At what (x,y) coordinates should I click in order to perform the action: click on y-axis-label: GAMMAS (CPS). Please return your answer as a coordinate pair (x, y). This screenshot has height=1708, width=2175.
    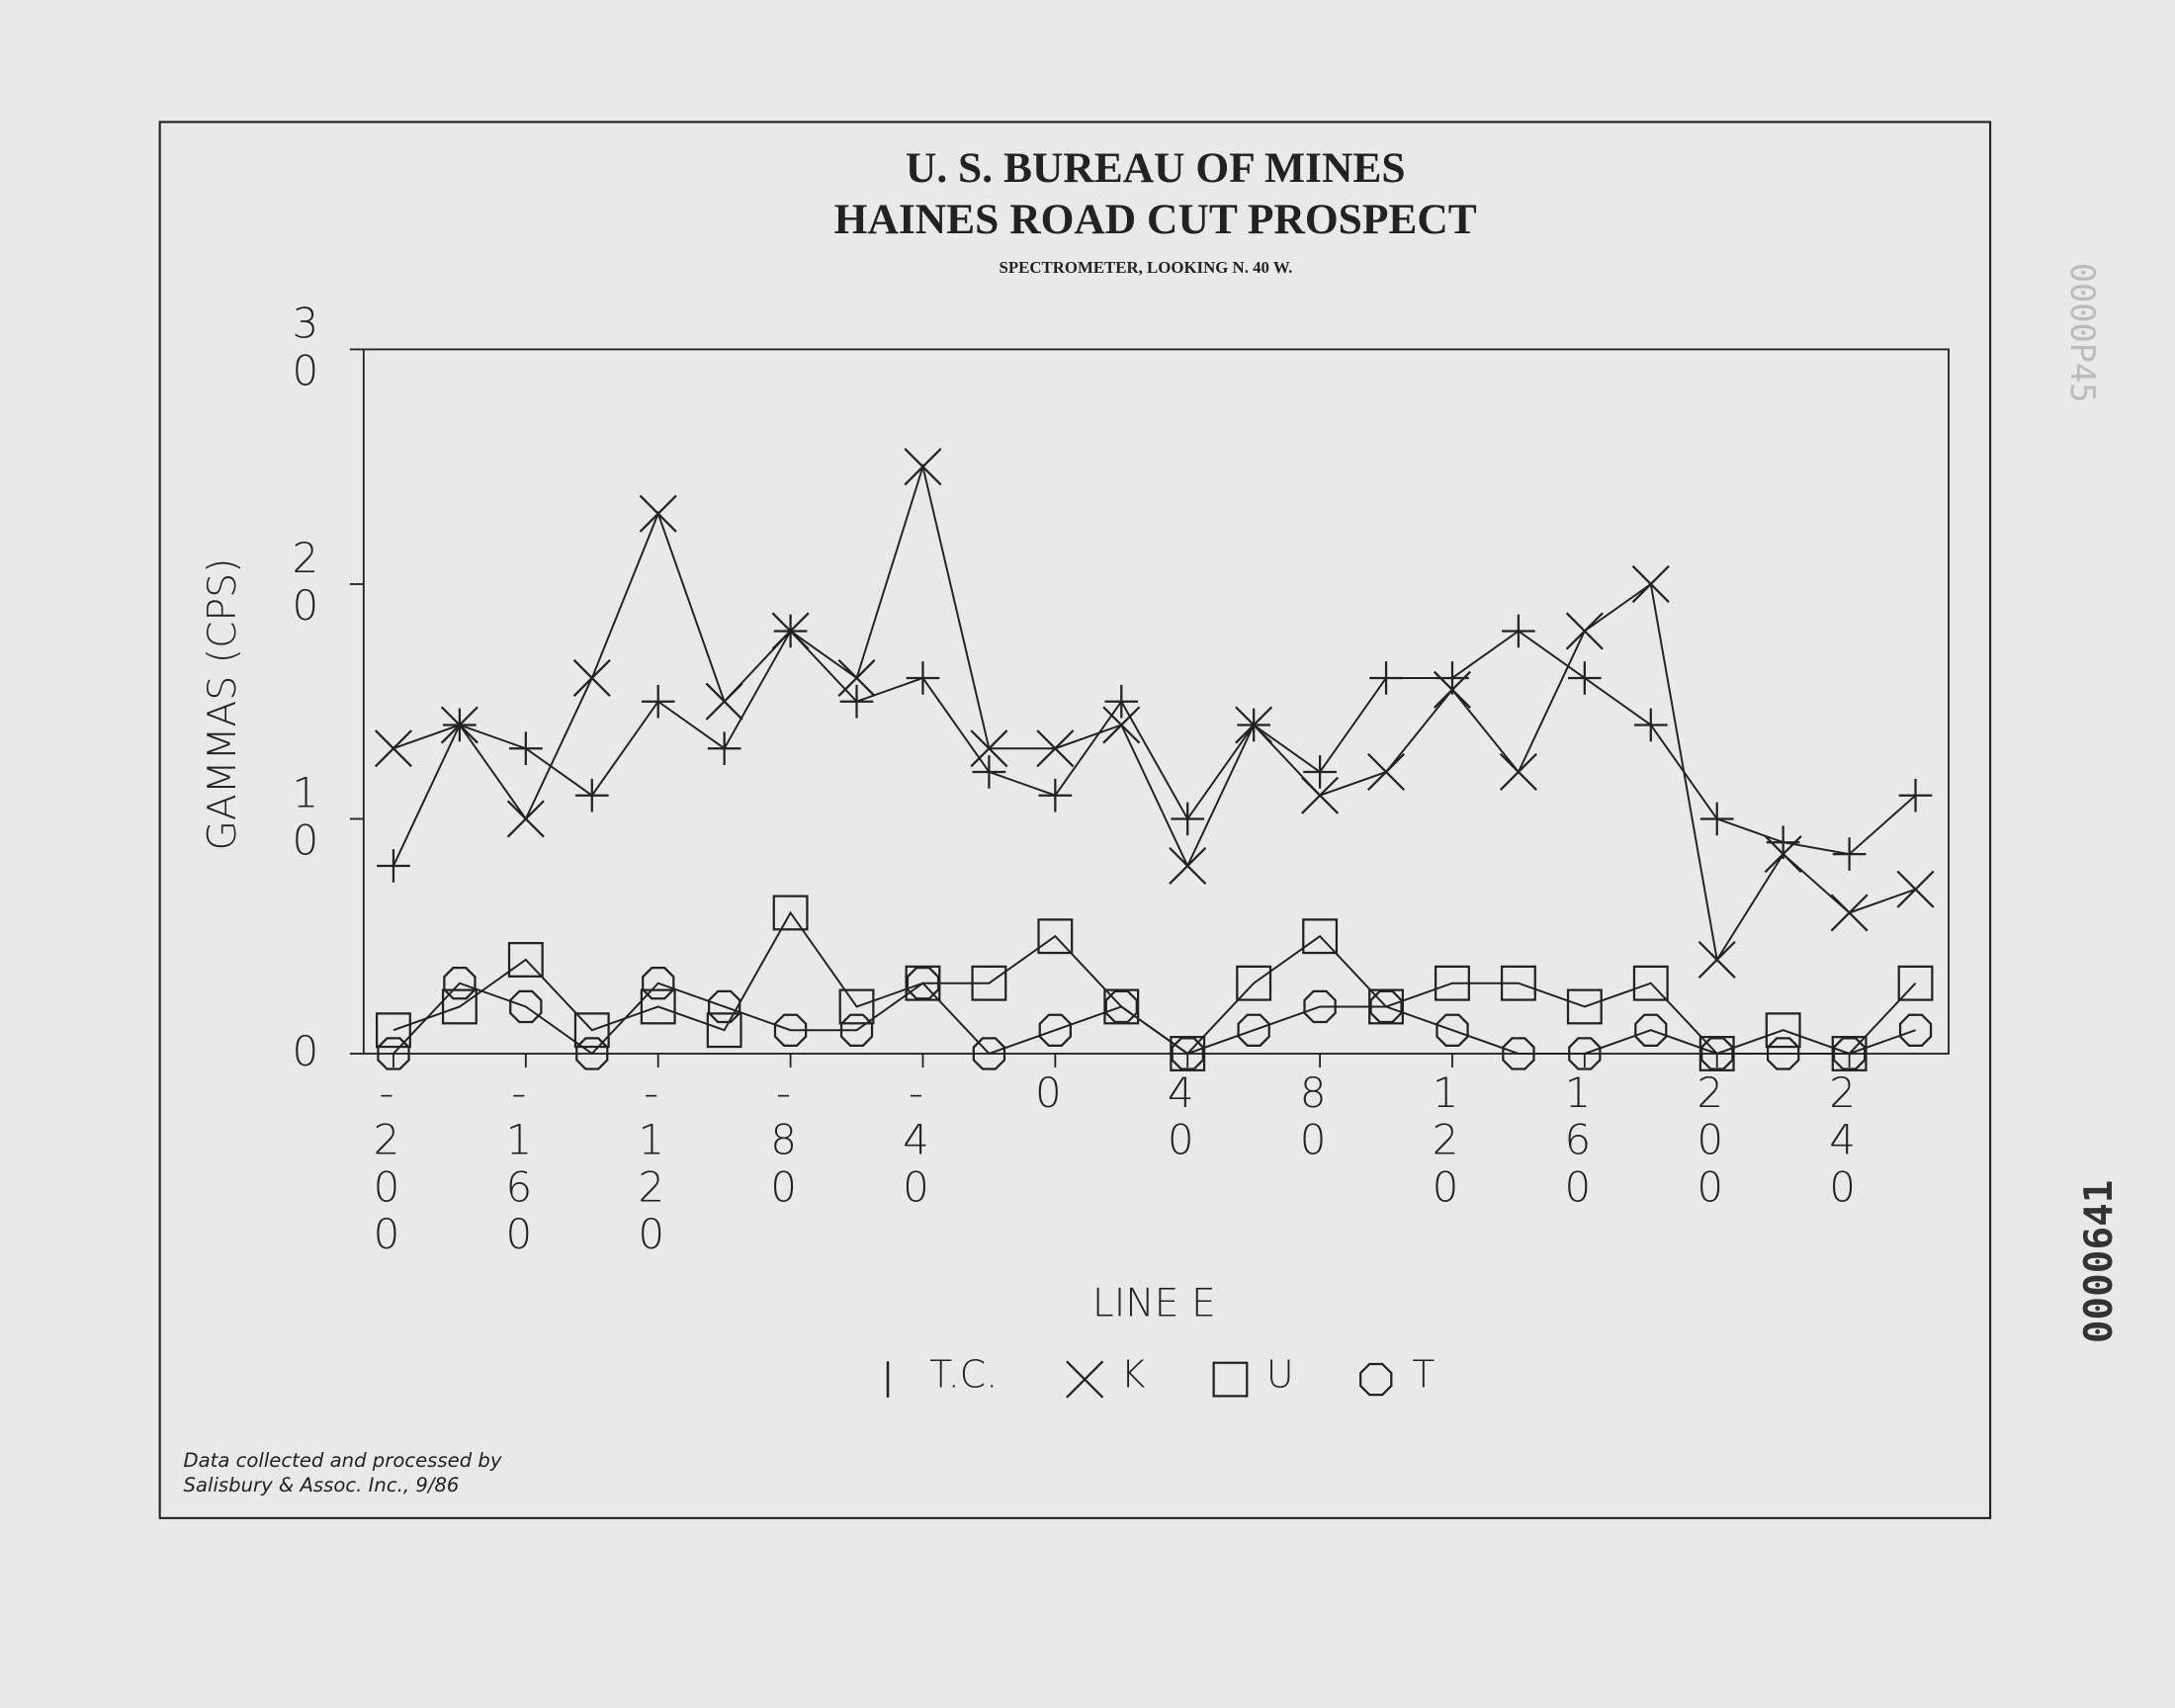
    Looking at the image, I should click on (223, 704).